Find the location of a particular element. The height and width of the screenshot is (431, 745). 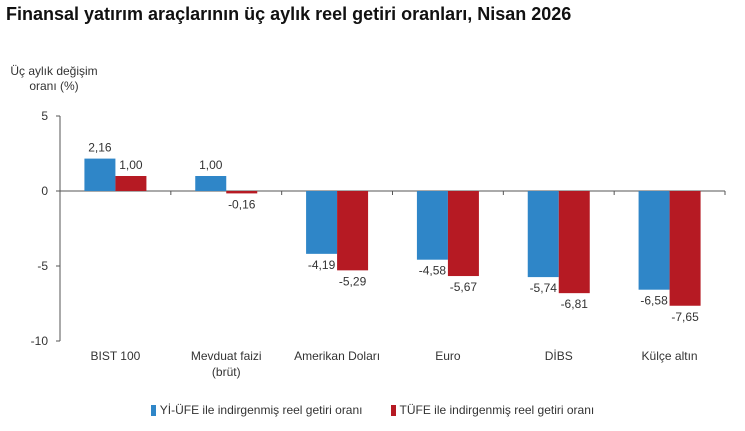

y-tick-label-3: -10 is located at coordinates (40, 341).